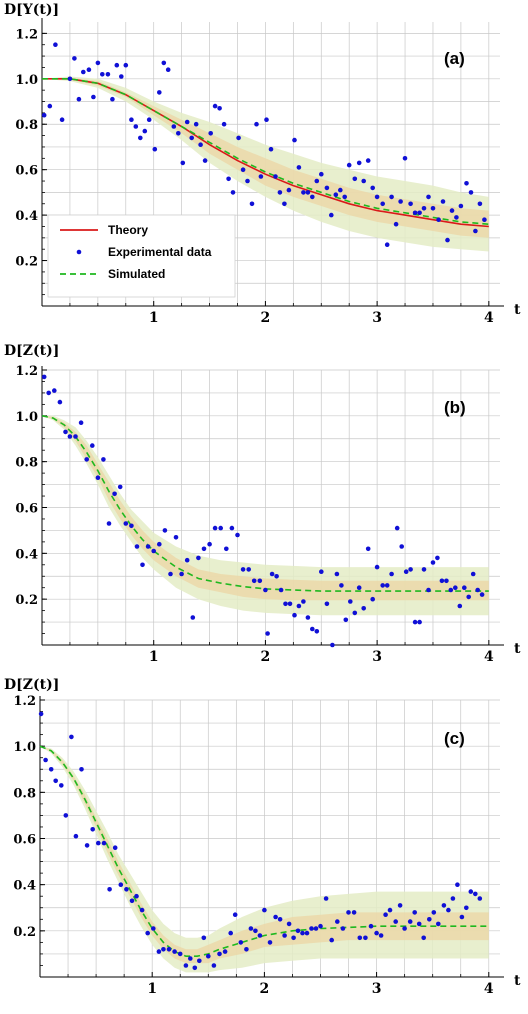  I want to click on x-tick-label: 3, so click(377, 657).